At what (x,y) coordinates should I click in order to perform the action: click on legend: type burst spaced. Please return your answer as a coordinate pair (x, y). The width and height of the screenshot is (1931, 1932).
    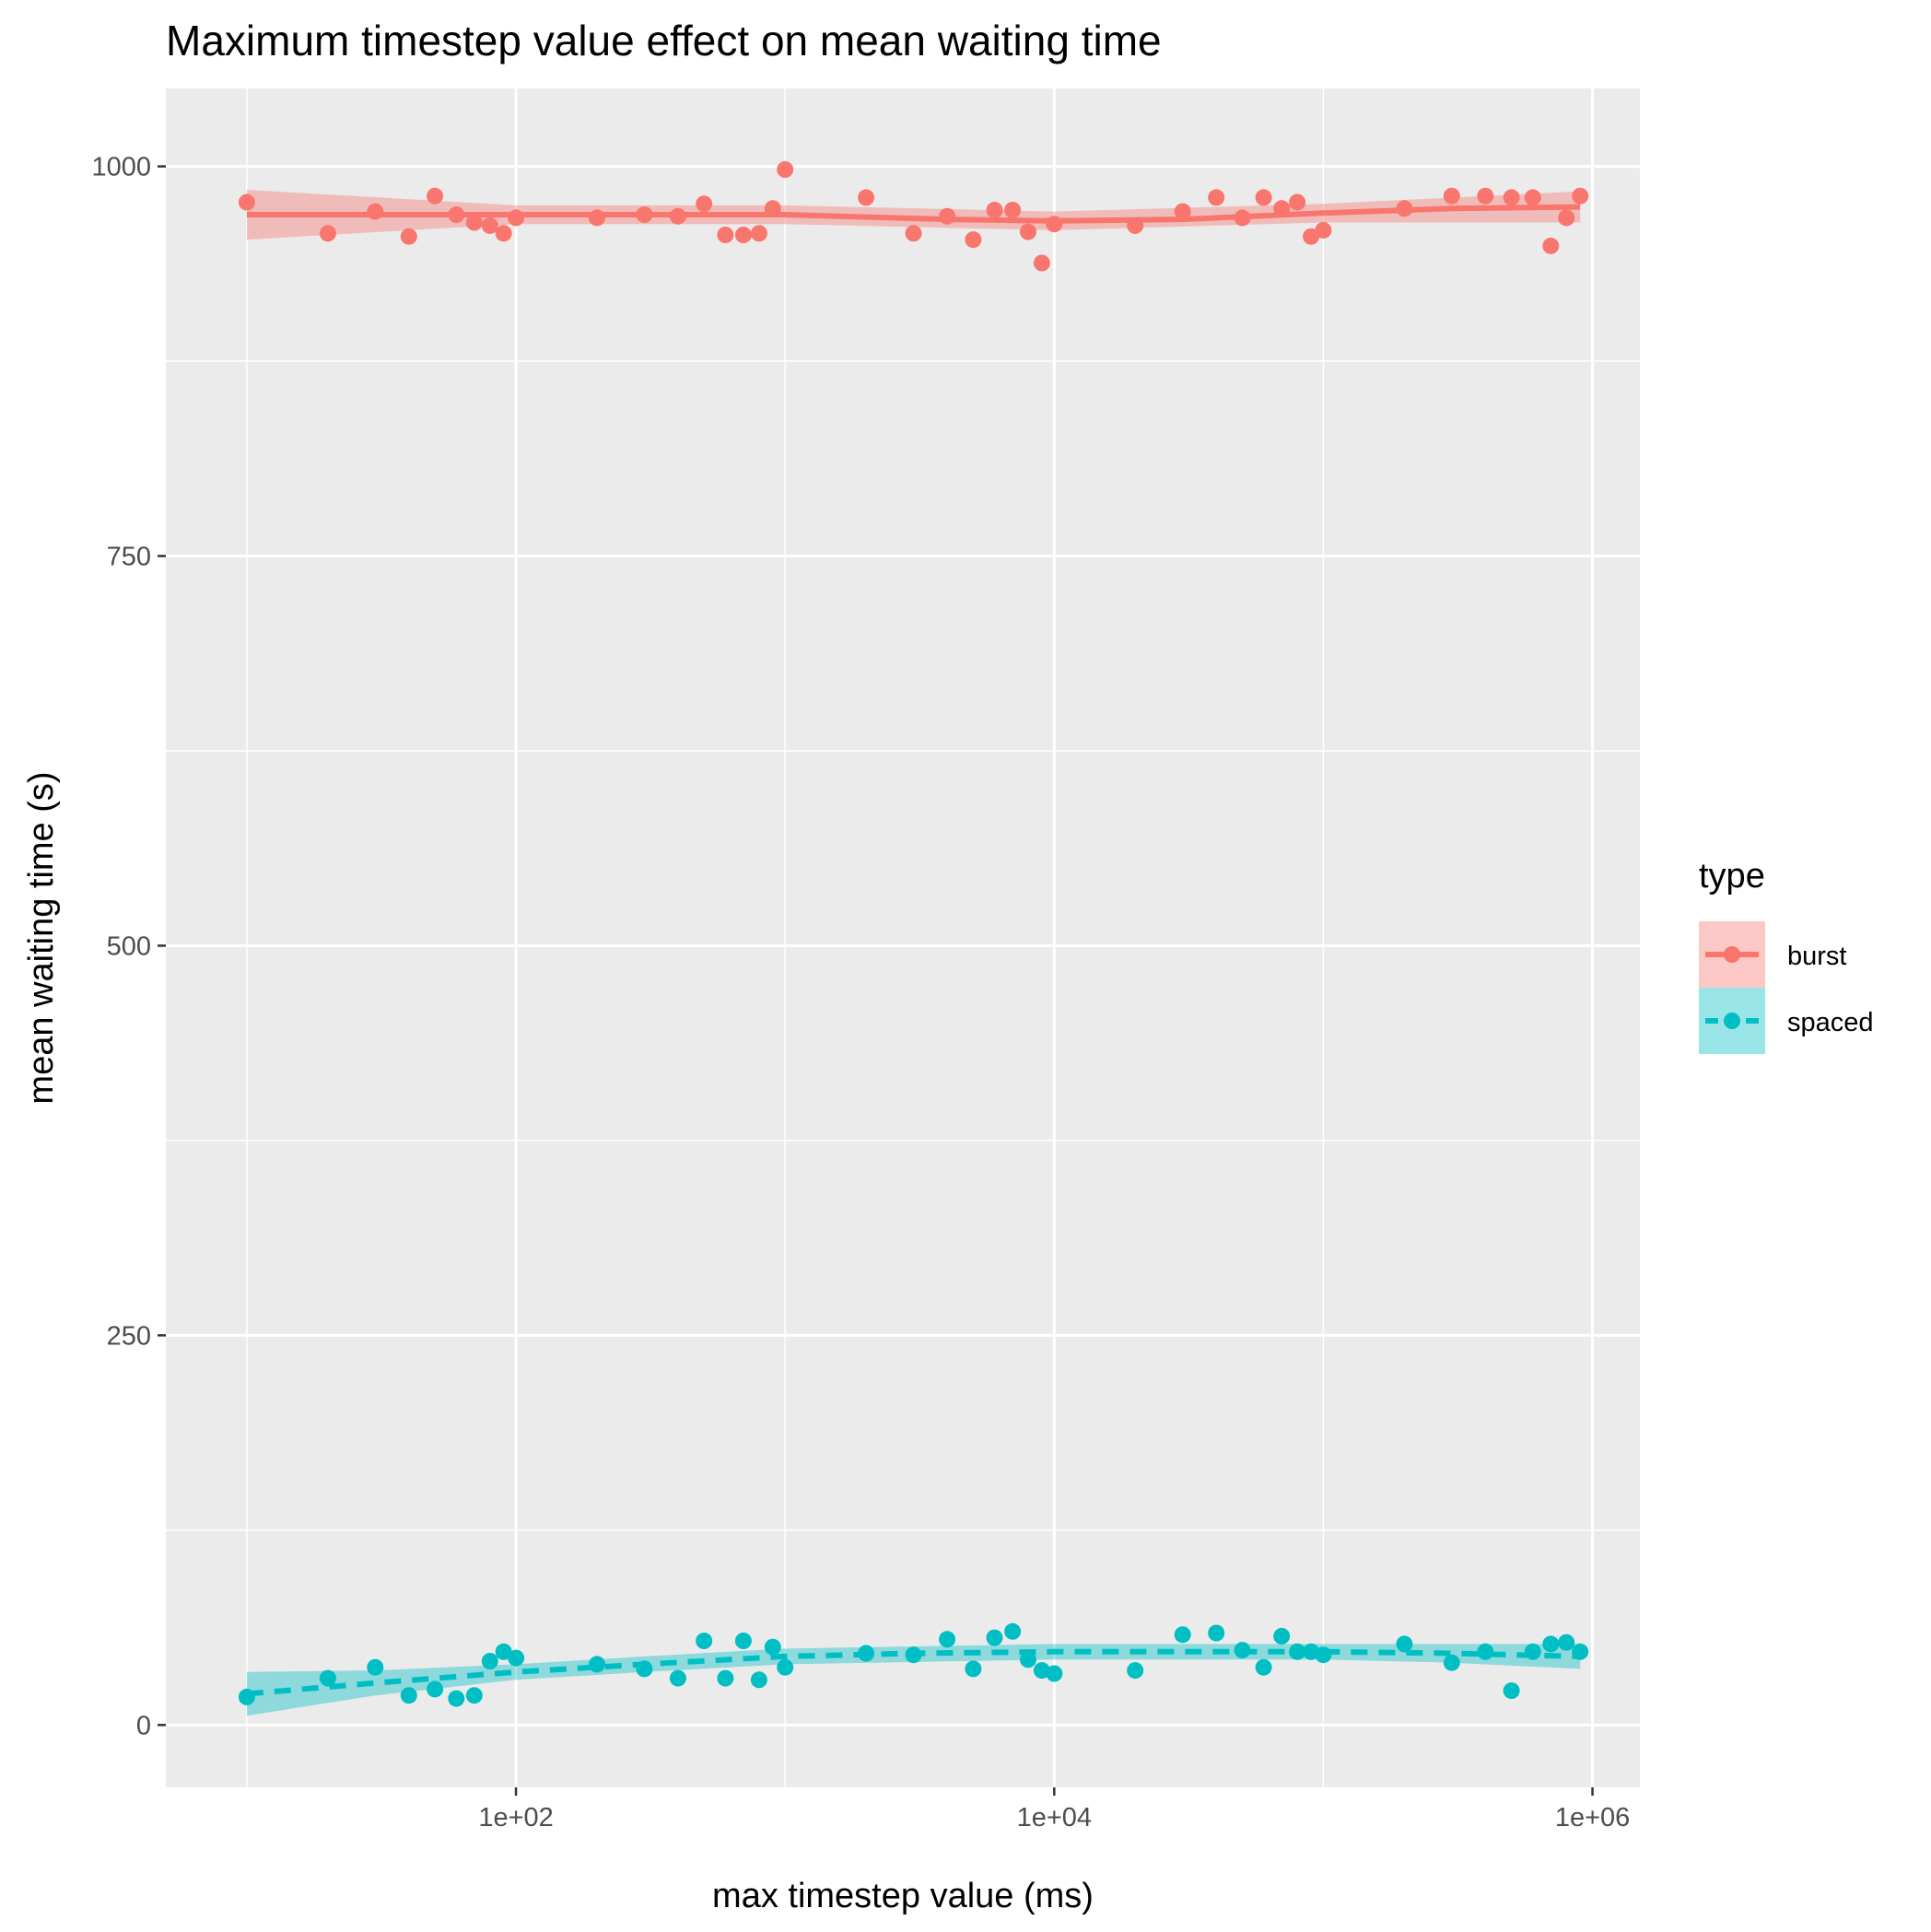
    Looking at the image, I should click on (1786, 956).